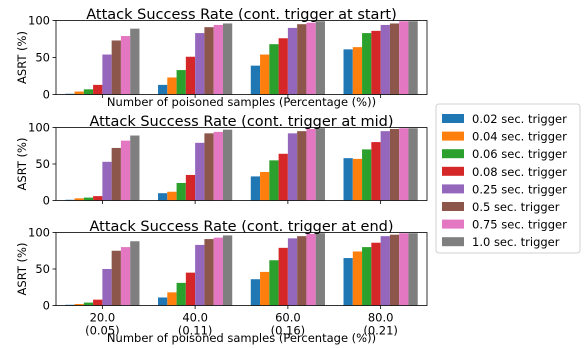 The height and width of the screenshot is (348, 585). What do you see at coordinates (195, 331) in the screenshot?
I see `x-tick-label: (0.11)` at bounding box center [195, 331].